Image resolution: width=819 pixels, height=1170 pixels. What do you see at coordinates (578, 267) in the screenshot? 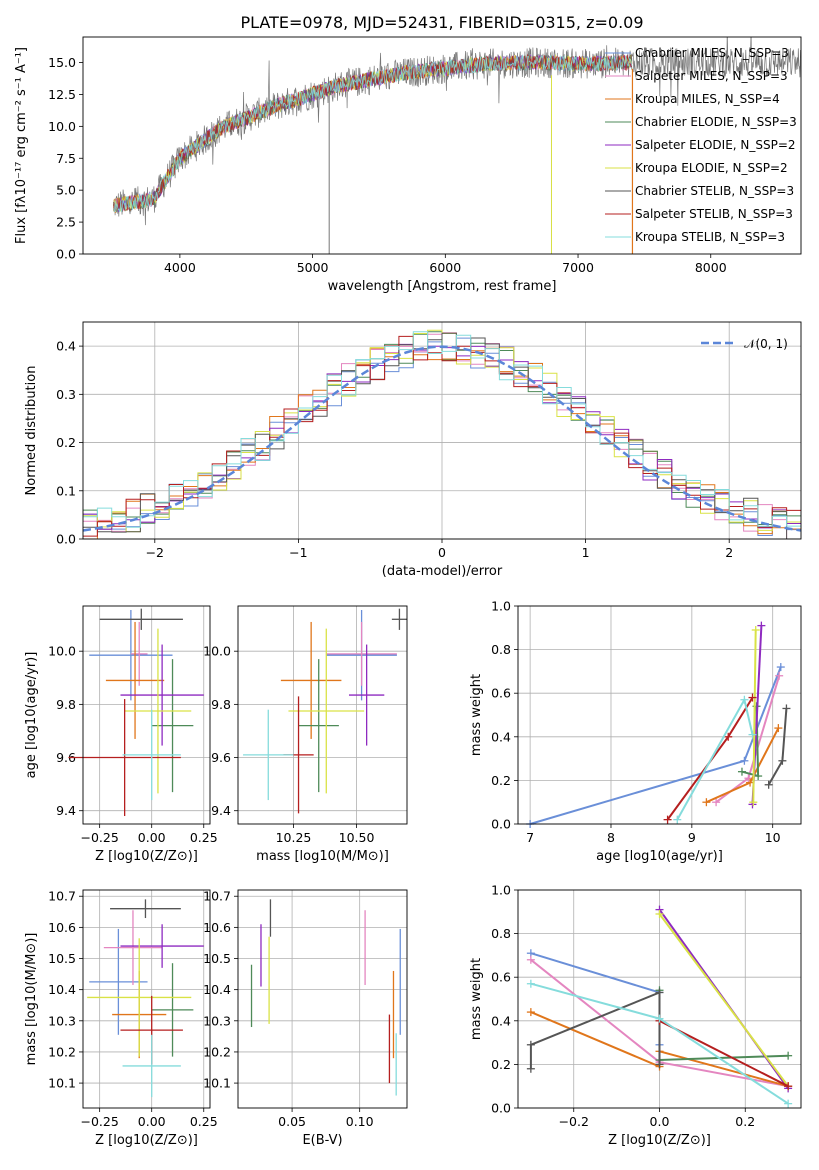
I see `x-tick-label: 7000` at bounding box center [578, 267].